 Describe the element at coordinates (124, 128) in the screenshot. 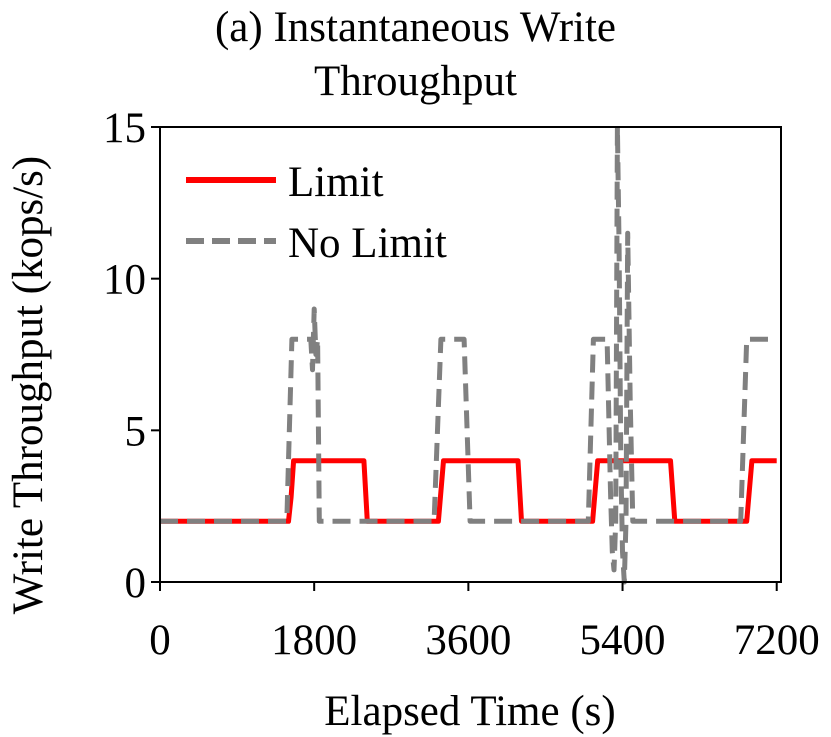

I see `y-tick-label: 15` at that location.